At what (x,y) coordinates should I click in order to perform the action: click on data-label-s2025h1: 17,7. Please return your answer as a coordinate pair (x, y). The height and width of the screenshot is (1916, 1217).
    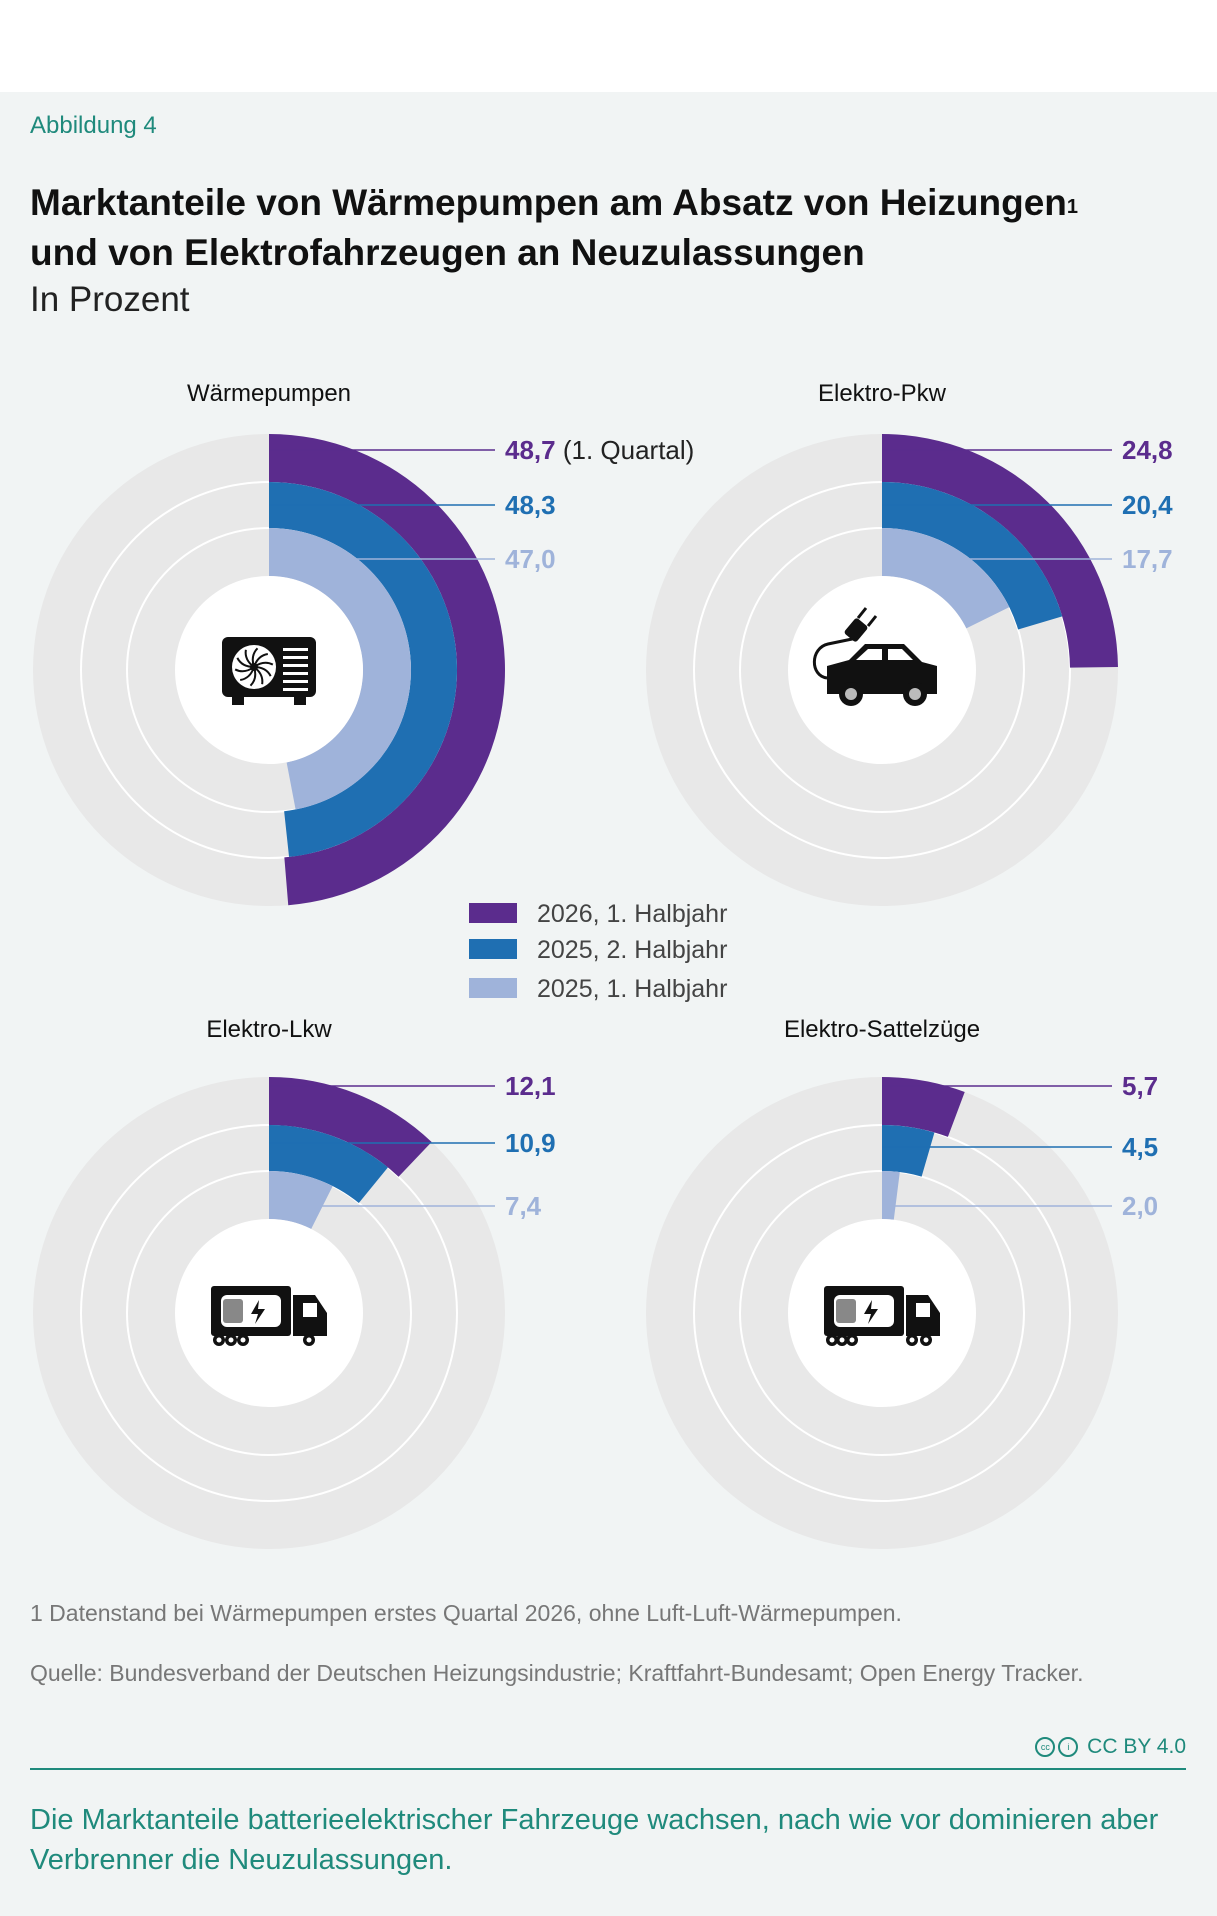
    Looking at the image, I should click on (1147, 559).